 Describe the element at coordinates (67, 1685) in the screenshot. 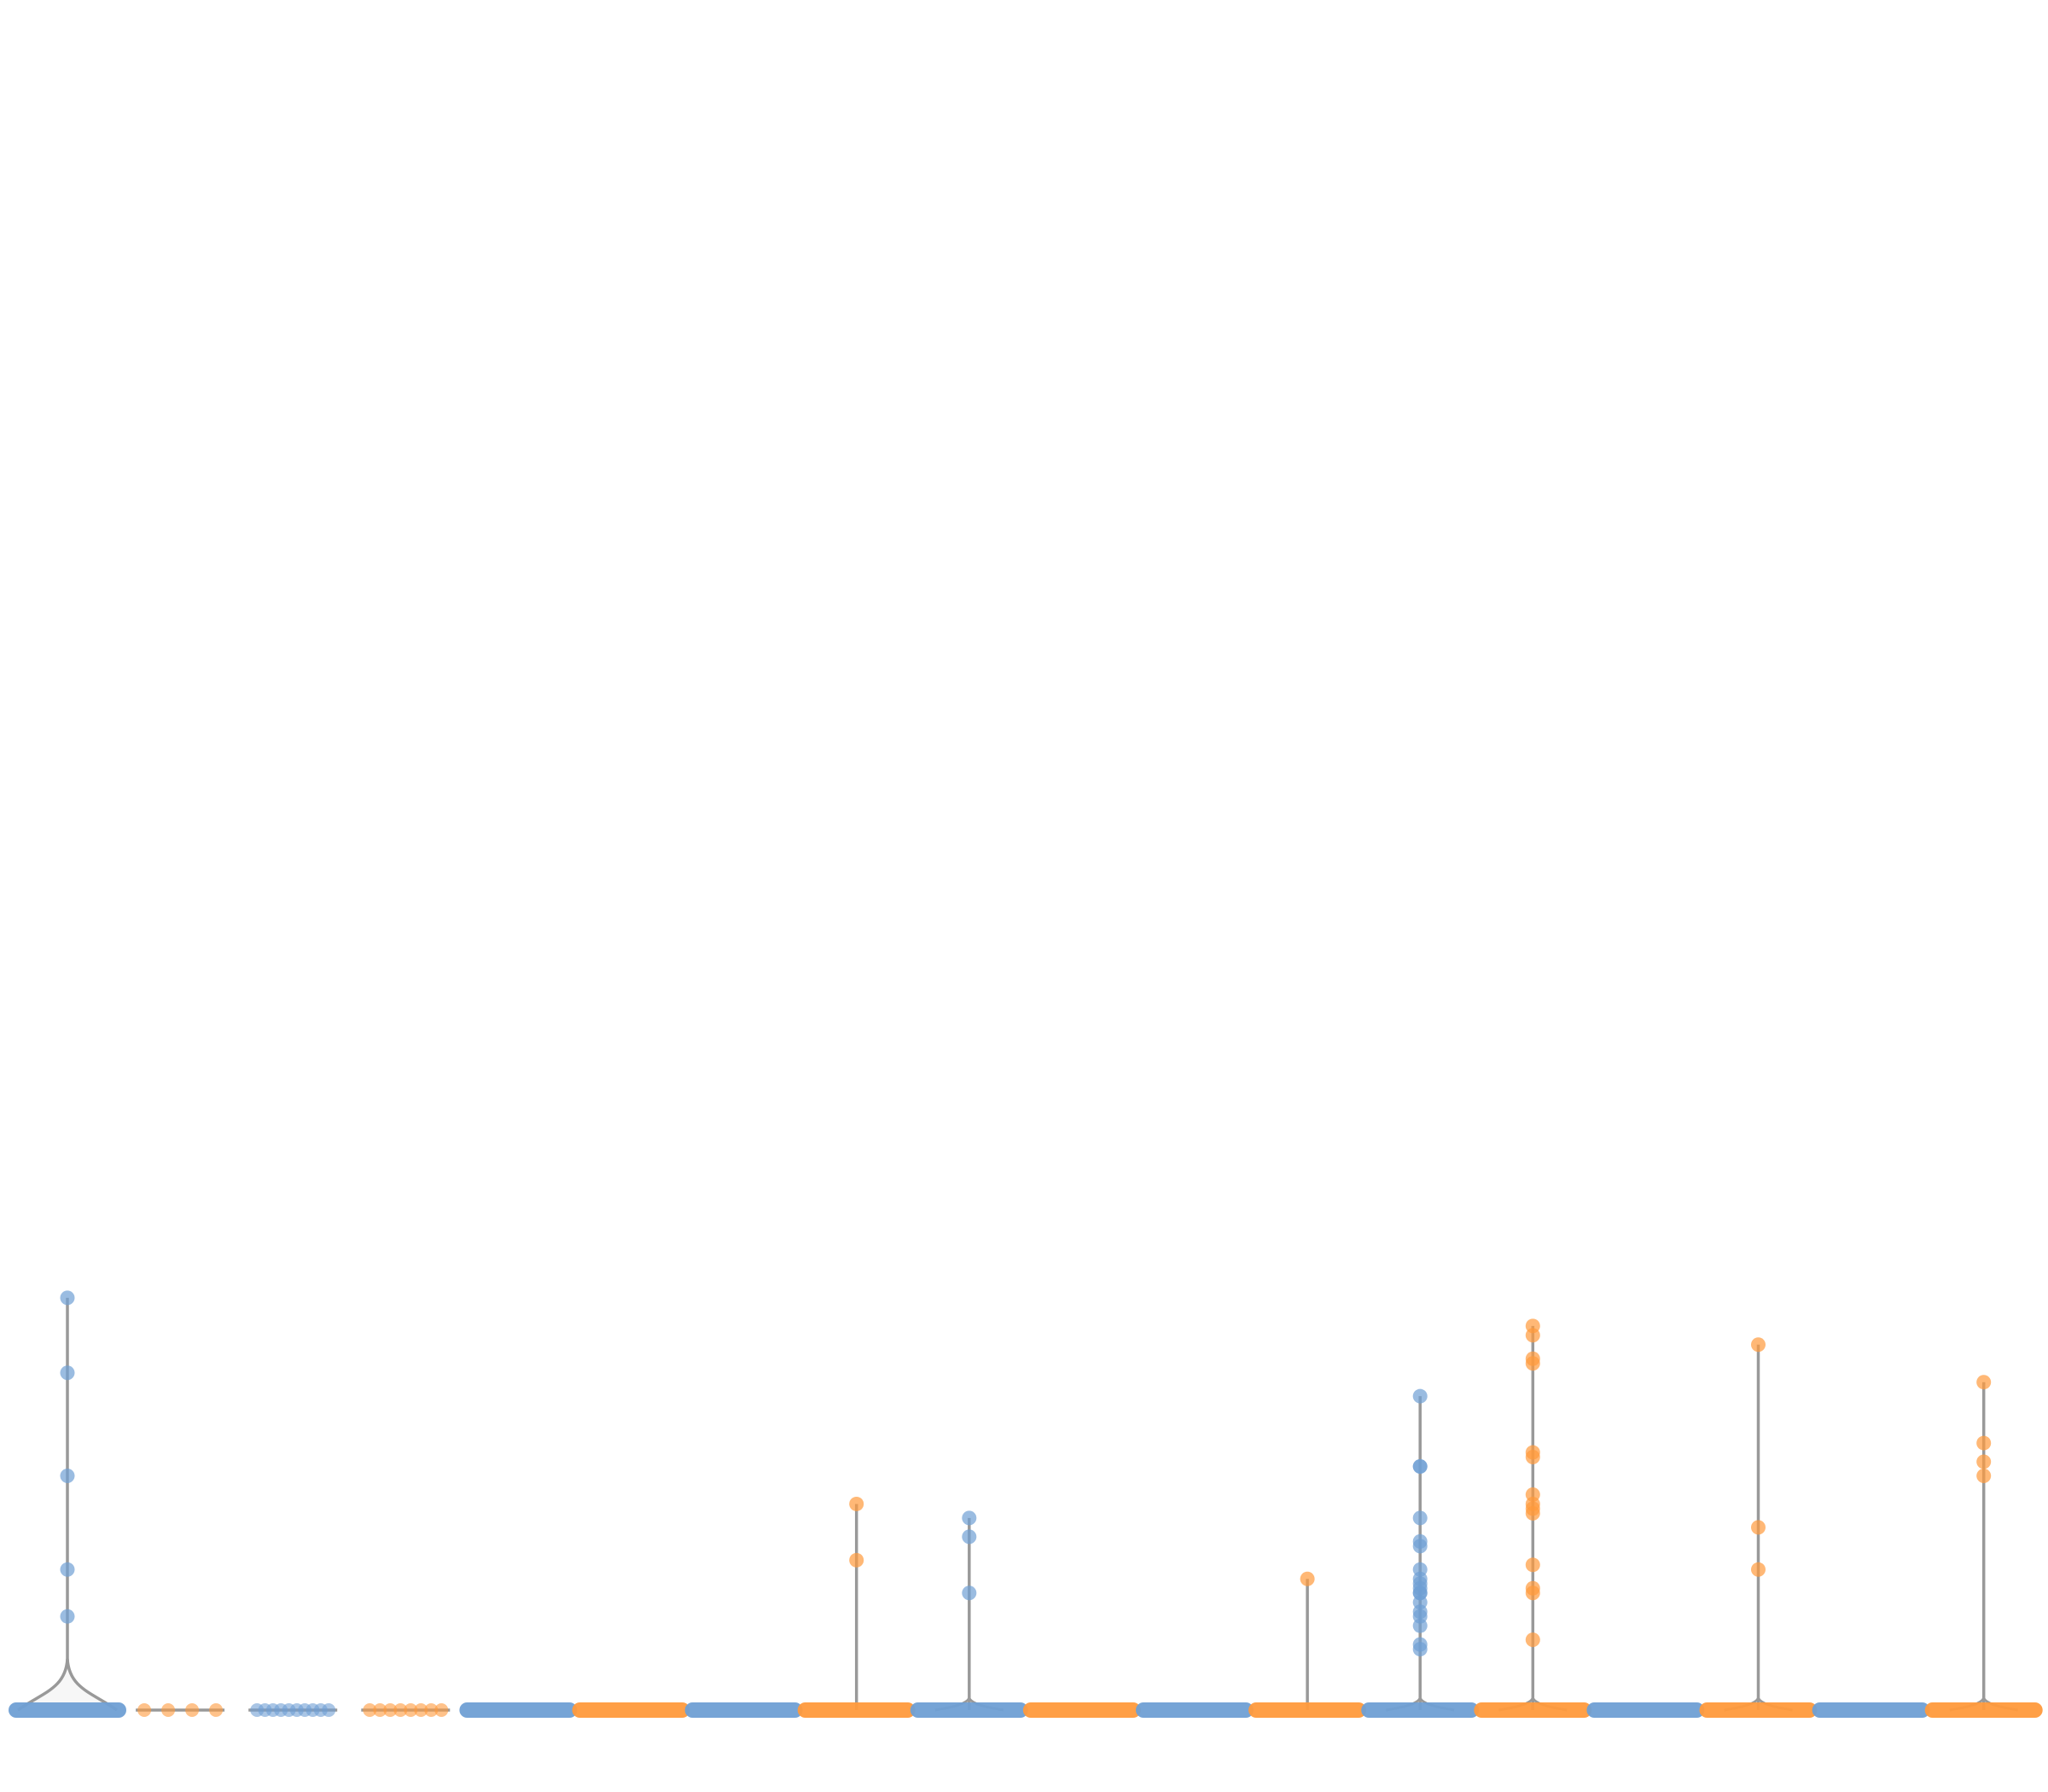

I see `violin-body` at that location.